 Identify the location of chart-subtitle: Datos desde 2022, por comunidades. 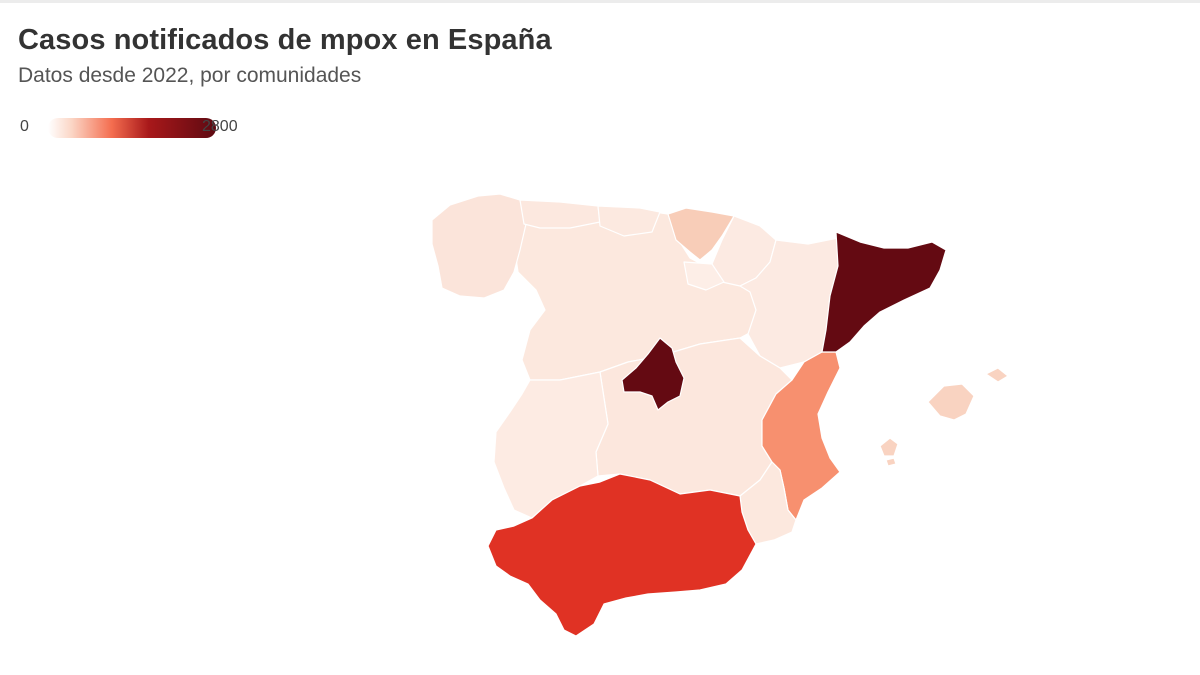
(190, 75).